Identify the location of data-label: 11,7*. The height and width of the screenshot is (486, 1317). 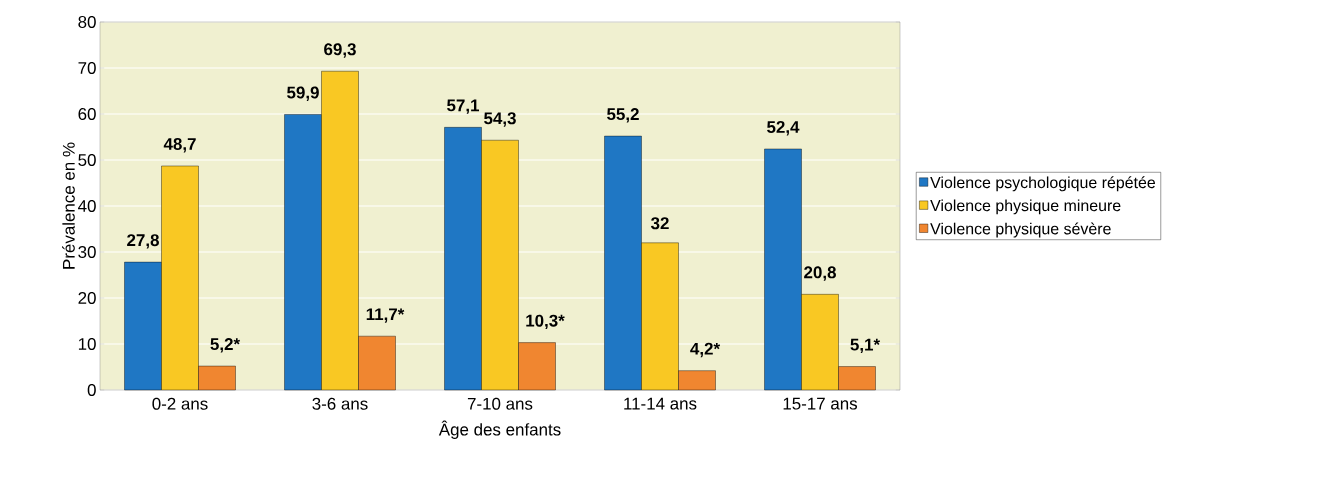
(385, 315).